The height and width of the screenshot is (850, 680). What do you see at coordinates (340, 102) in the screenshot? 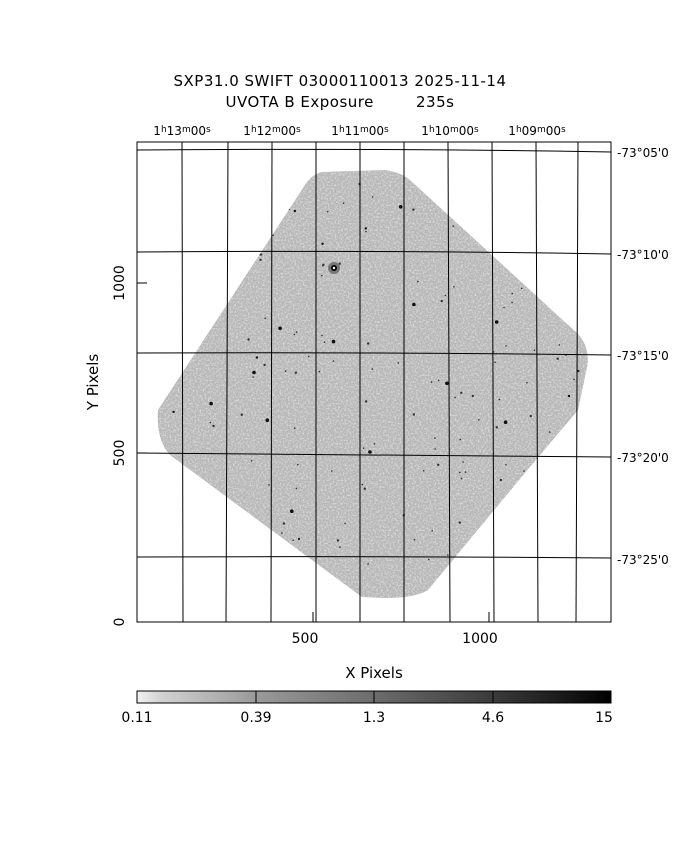
I see `image-subtitle: UVOTA B Exposure 235s` at bounding box center [340, 102].